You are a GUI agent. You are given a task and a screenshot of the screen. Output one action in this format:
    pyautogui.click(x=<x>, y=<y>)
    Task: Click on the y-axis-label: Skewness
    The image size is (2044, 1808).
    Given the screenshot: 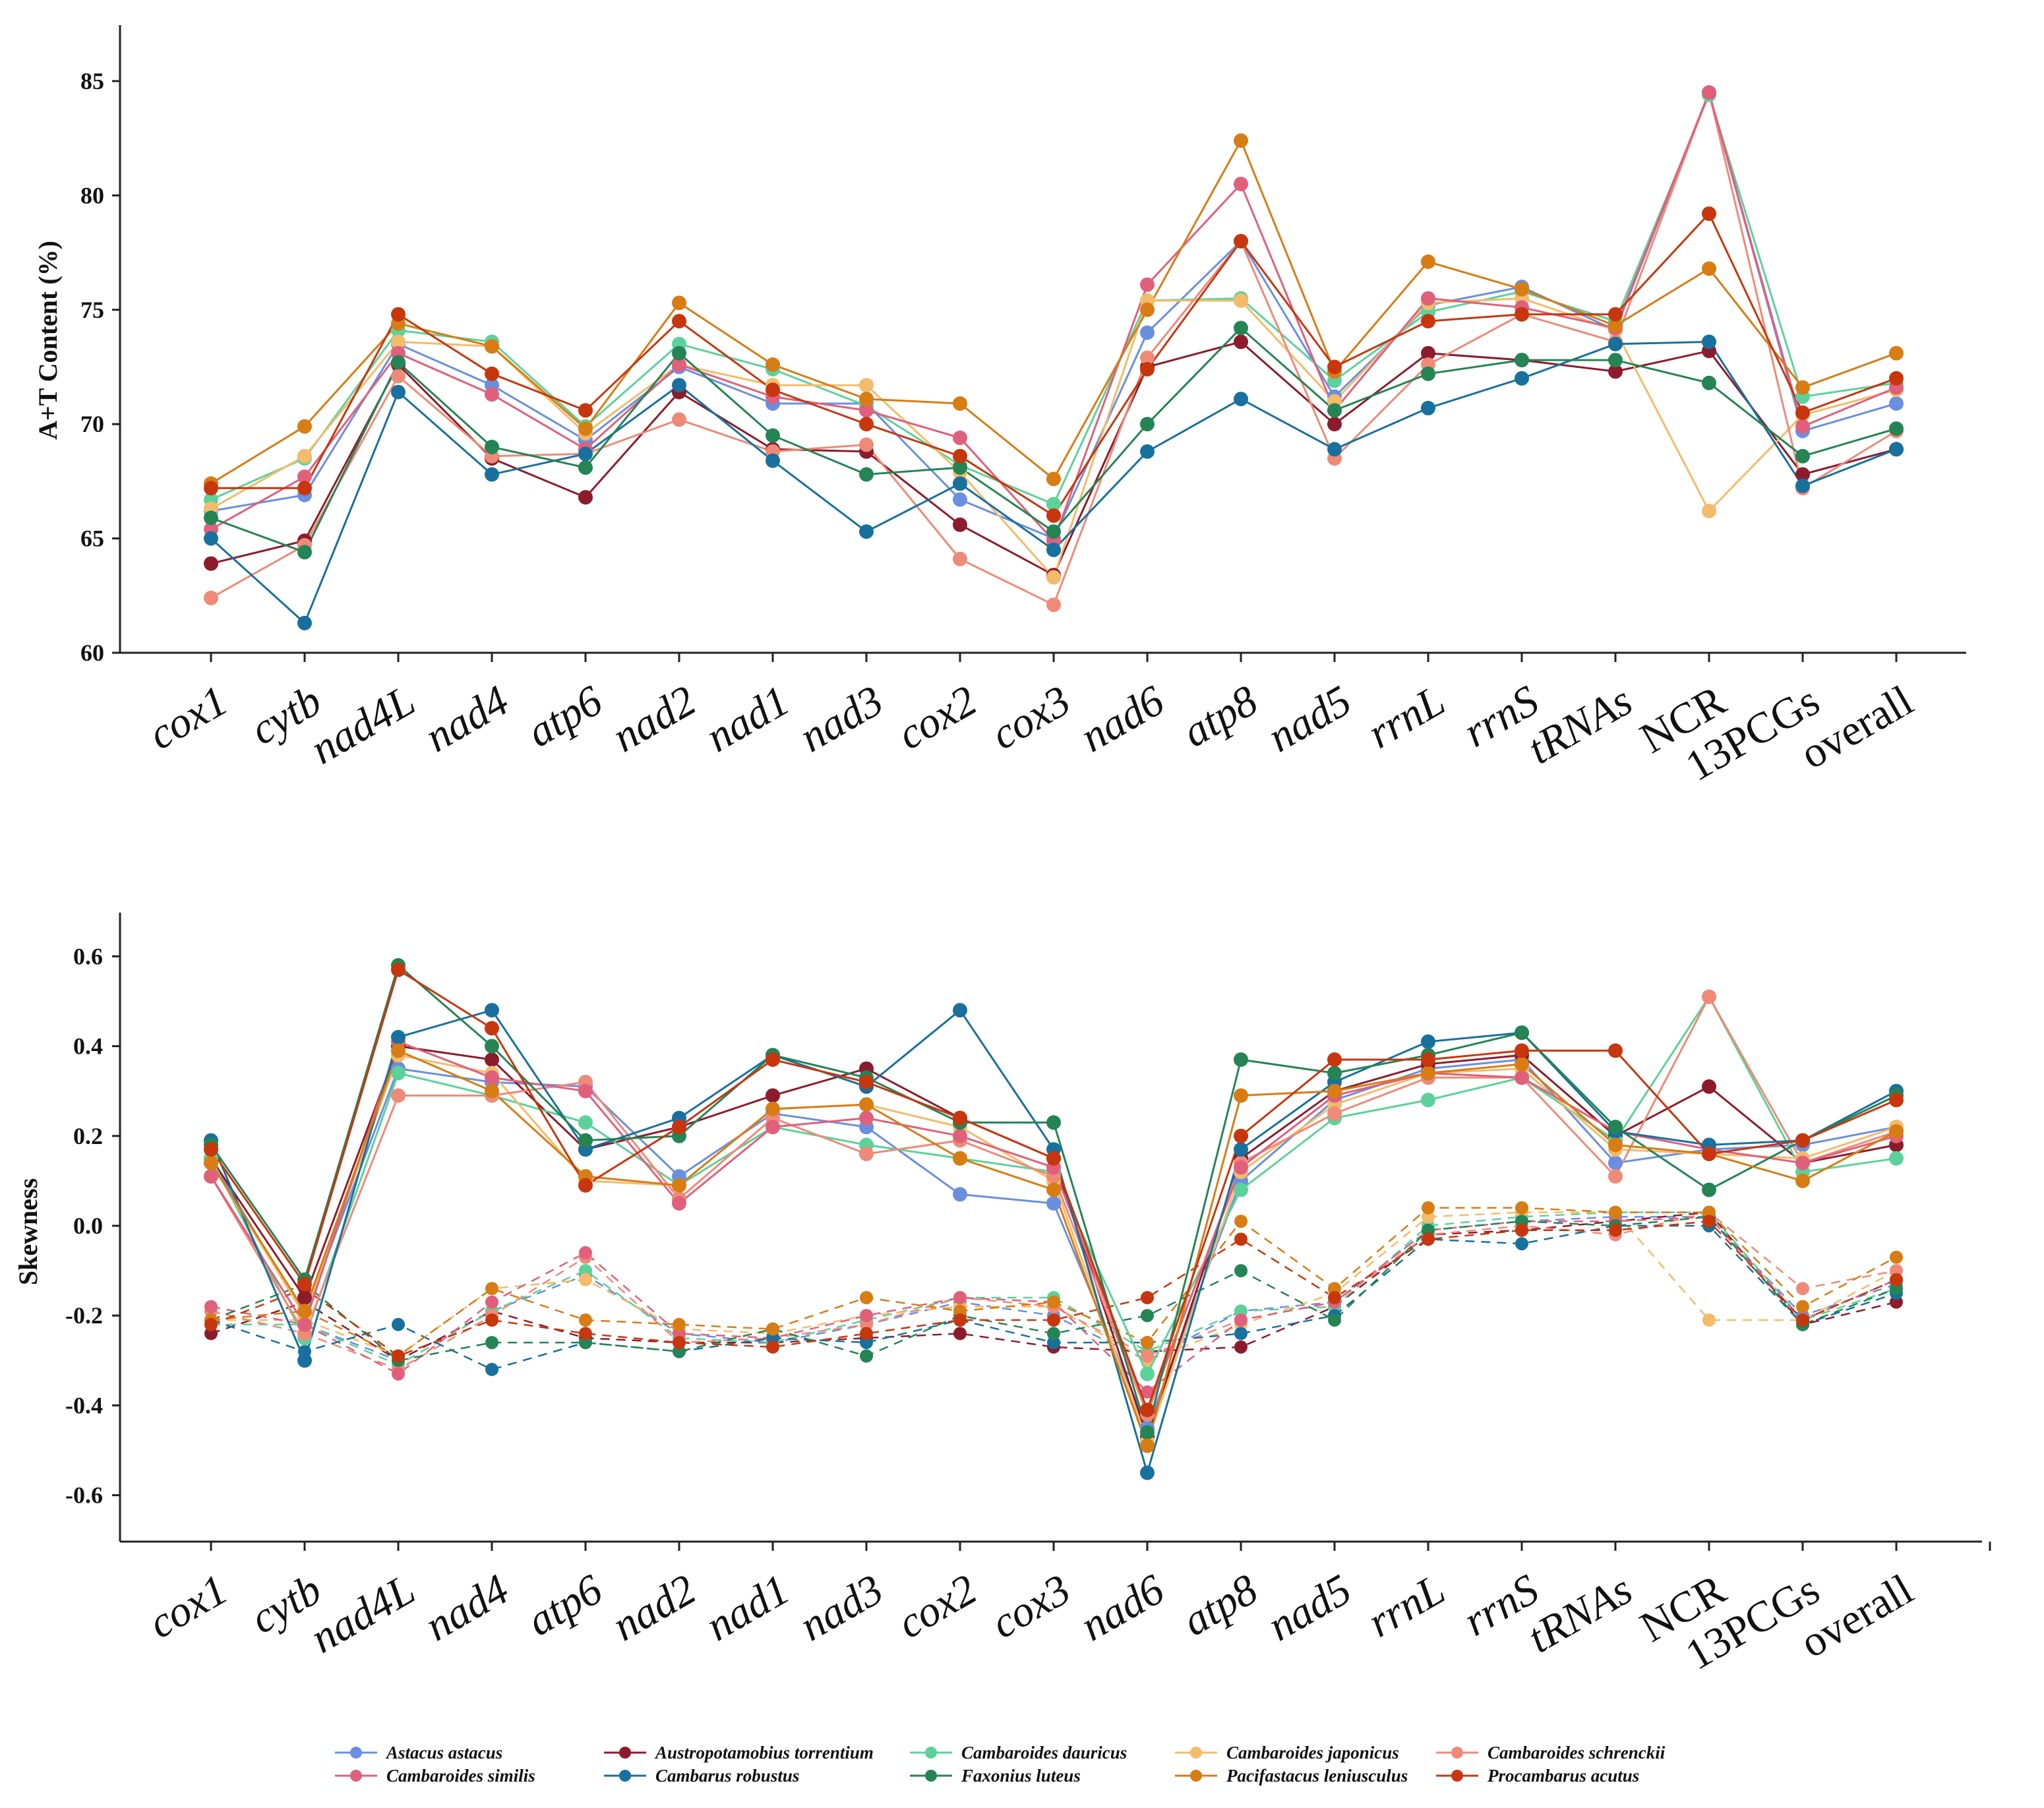 What is the action you would take?
    pyautogui.click(x=28, y=1231)
    